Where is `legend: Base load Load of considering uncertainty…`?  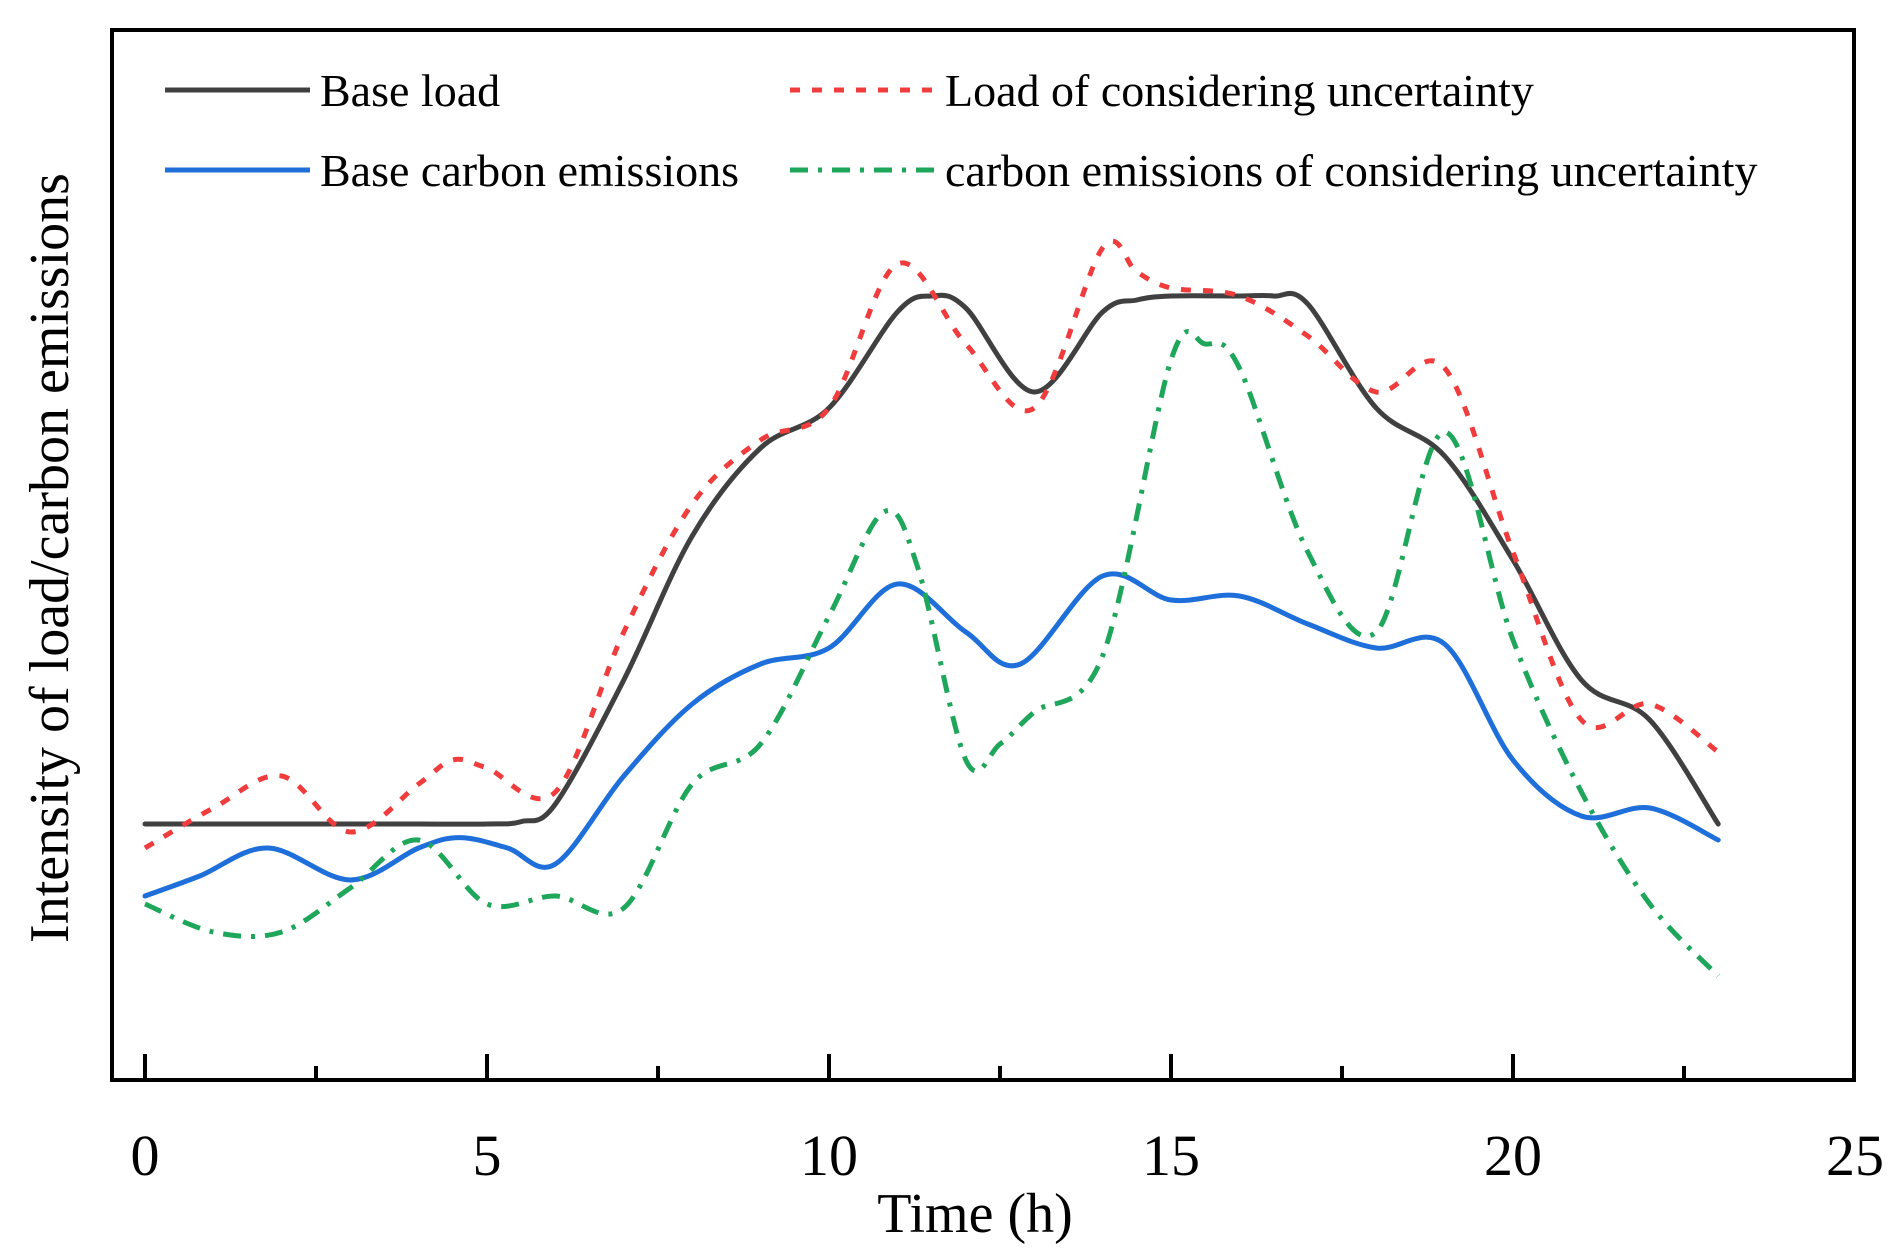
legend: Base load Load of considering uncertainty… is located at coordinates (961, 130).